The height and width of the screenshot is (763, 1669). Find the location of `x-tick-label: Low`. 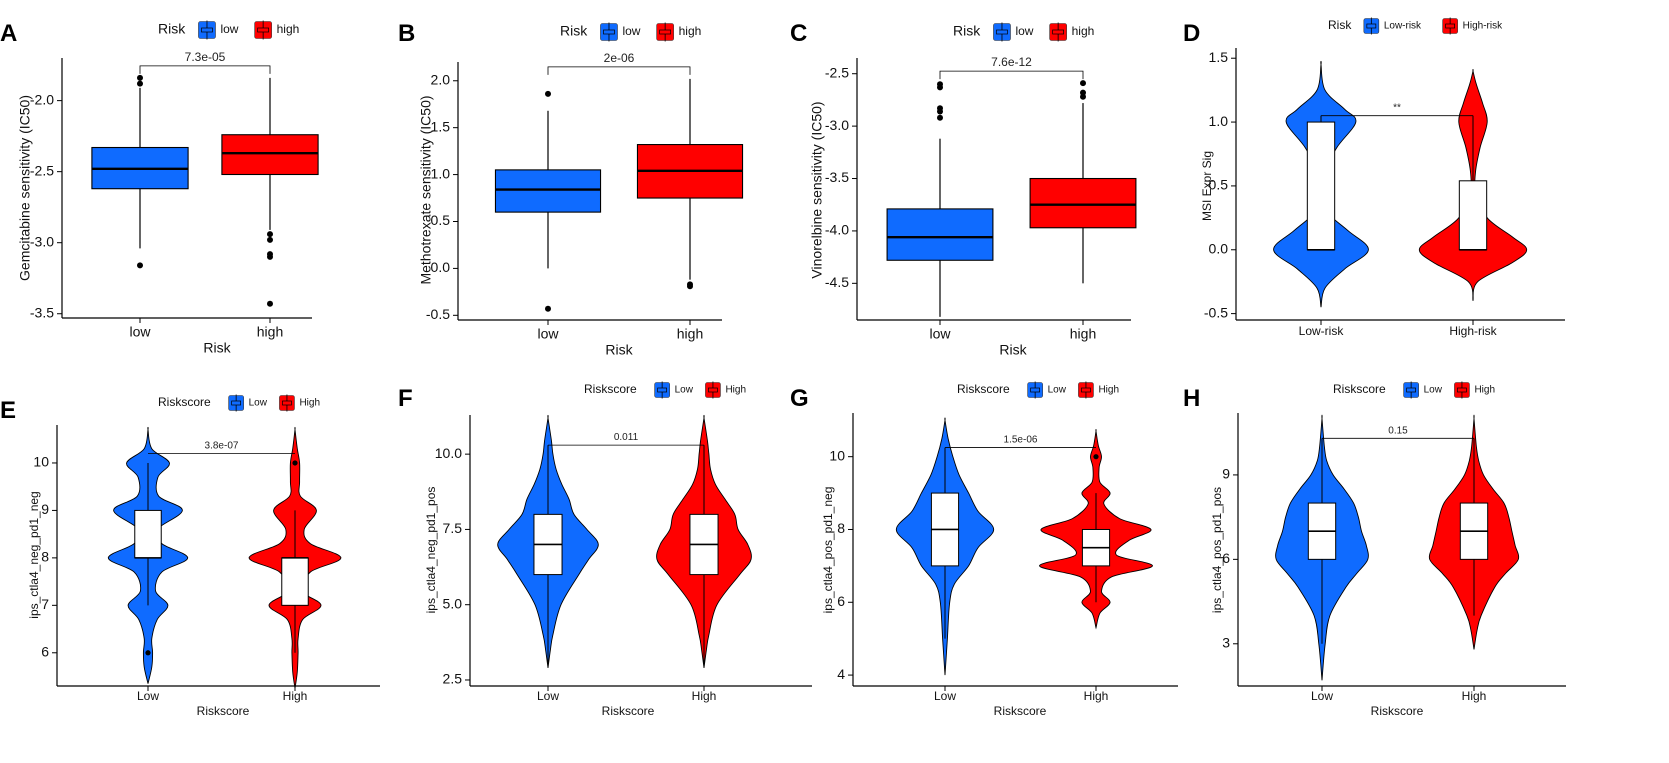

x-tick-label: Low is located at coordinates (548, 696).